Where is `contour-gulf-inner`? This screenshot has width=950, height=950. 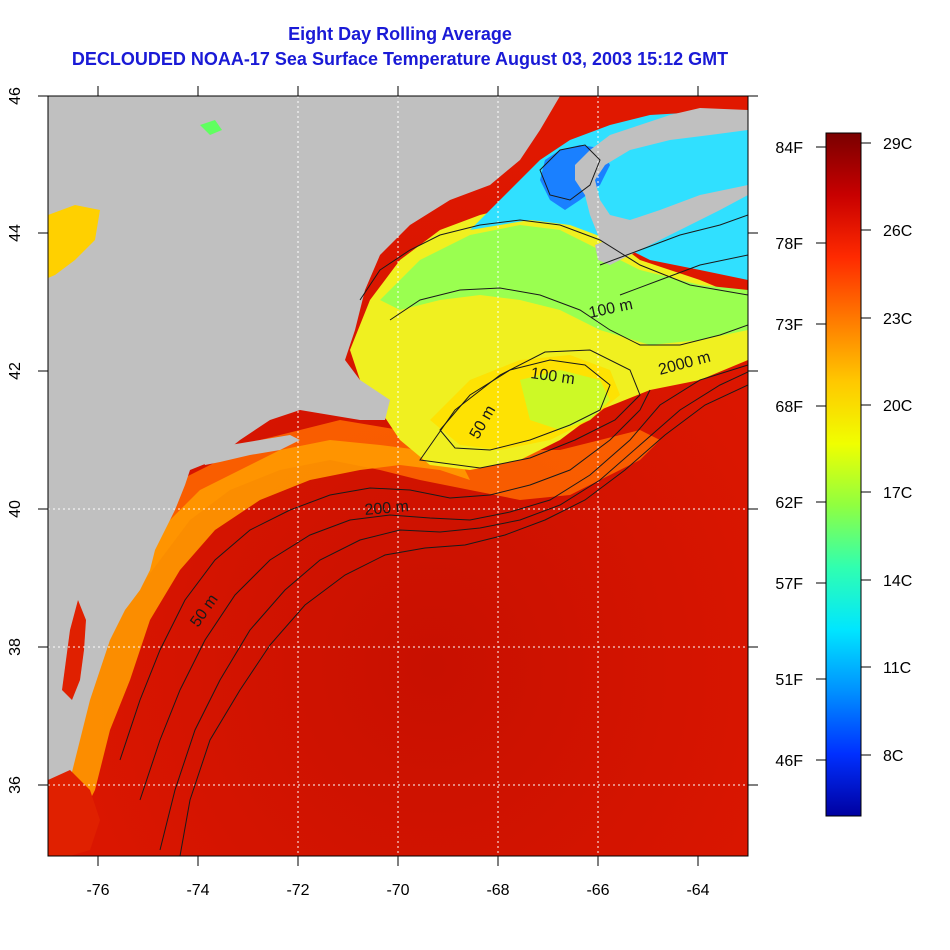 contour-gulf-inner is located at coordinates (568, 316).